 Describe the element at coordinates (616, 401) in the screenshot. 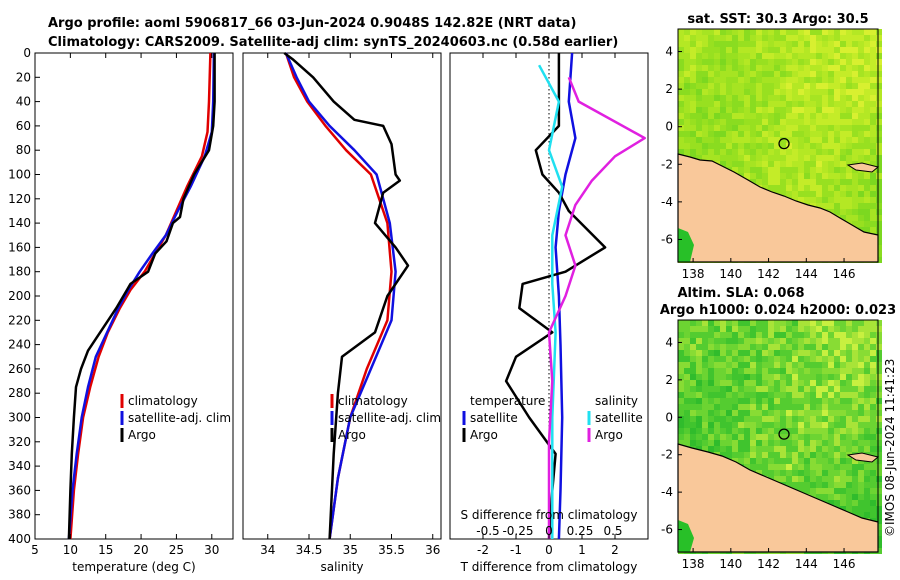

I see `legend-salinity-title: salinity` at that location.